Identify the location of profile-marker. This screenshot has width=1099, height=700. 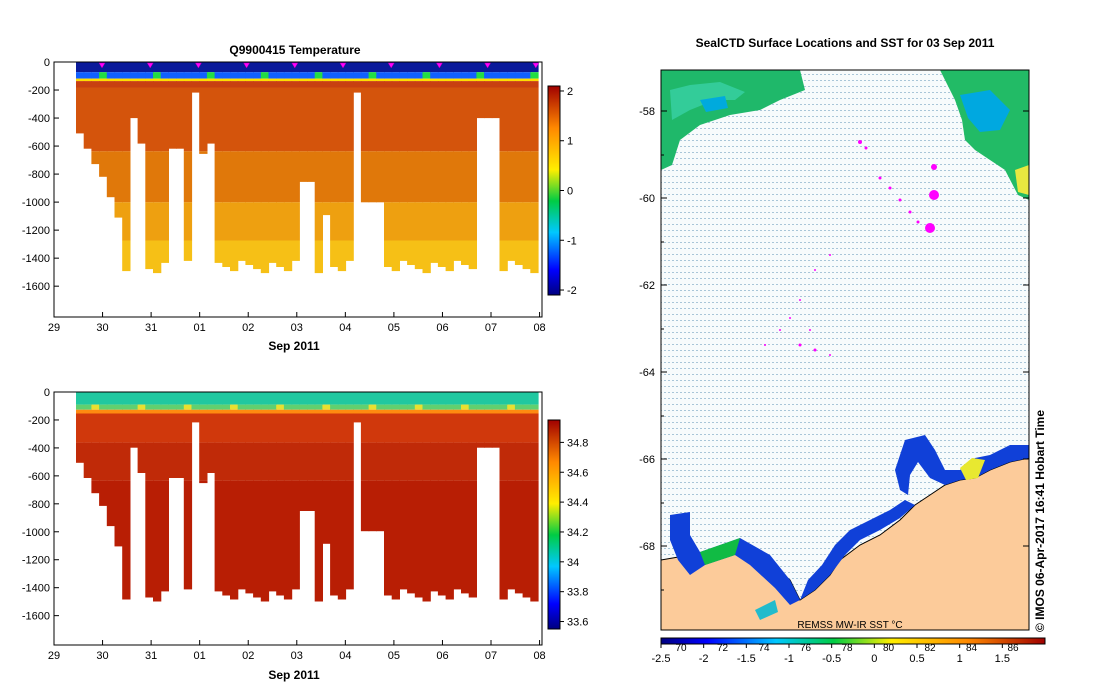
(295, 65).